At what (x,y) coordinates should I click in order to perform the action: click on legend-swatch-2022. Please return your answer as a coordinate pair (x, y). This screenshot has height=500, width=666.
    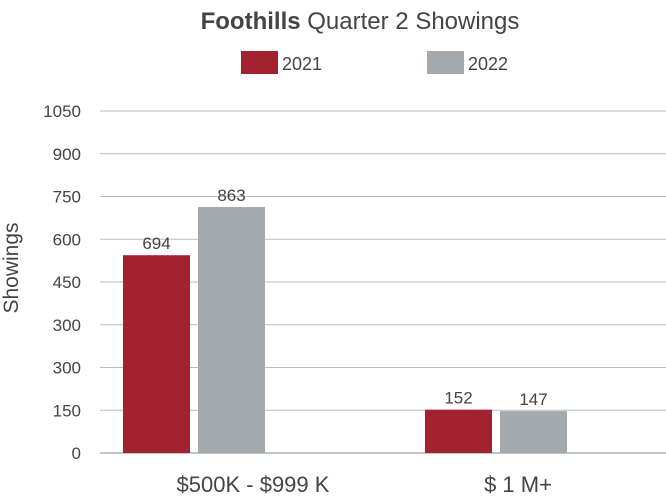
    Looking at the image, I should click on (445, 62).